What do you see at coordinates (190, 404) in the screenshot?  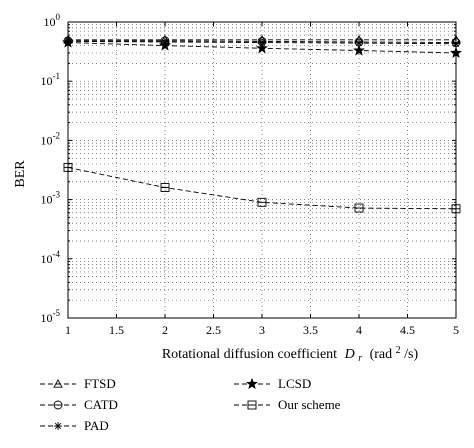 I see `legend: FTSD CATD PAD LCSD Our scheme` at bounding box center [190, 404].